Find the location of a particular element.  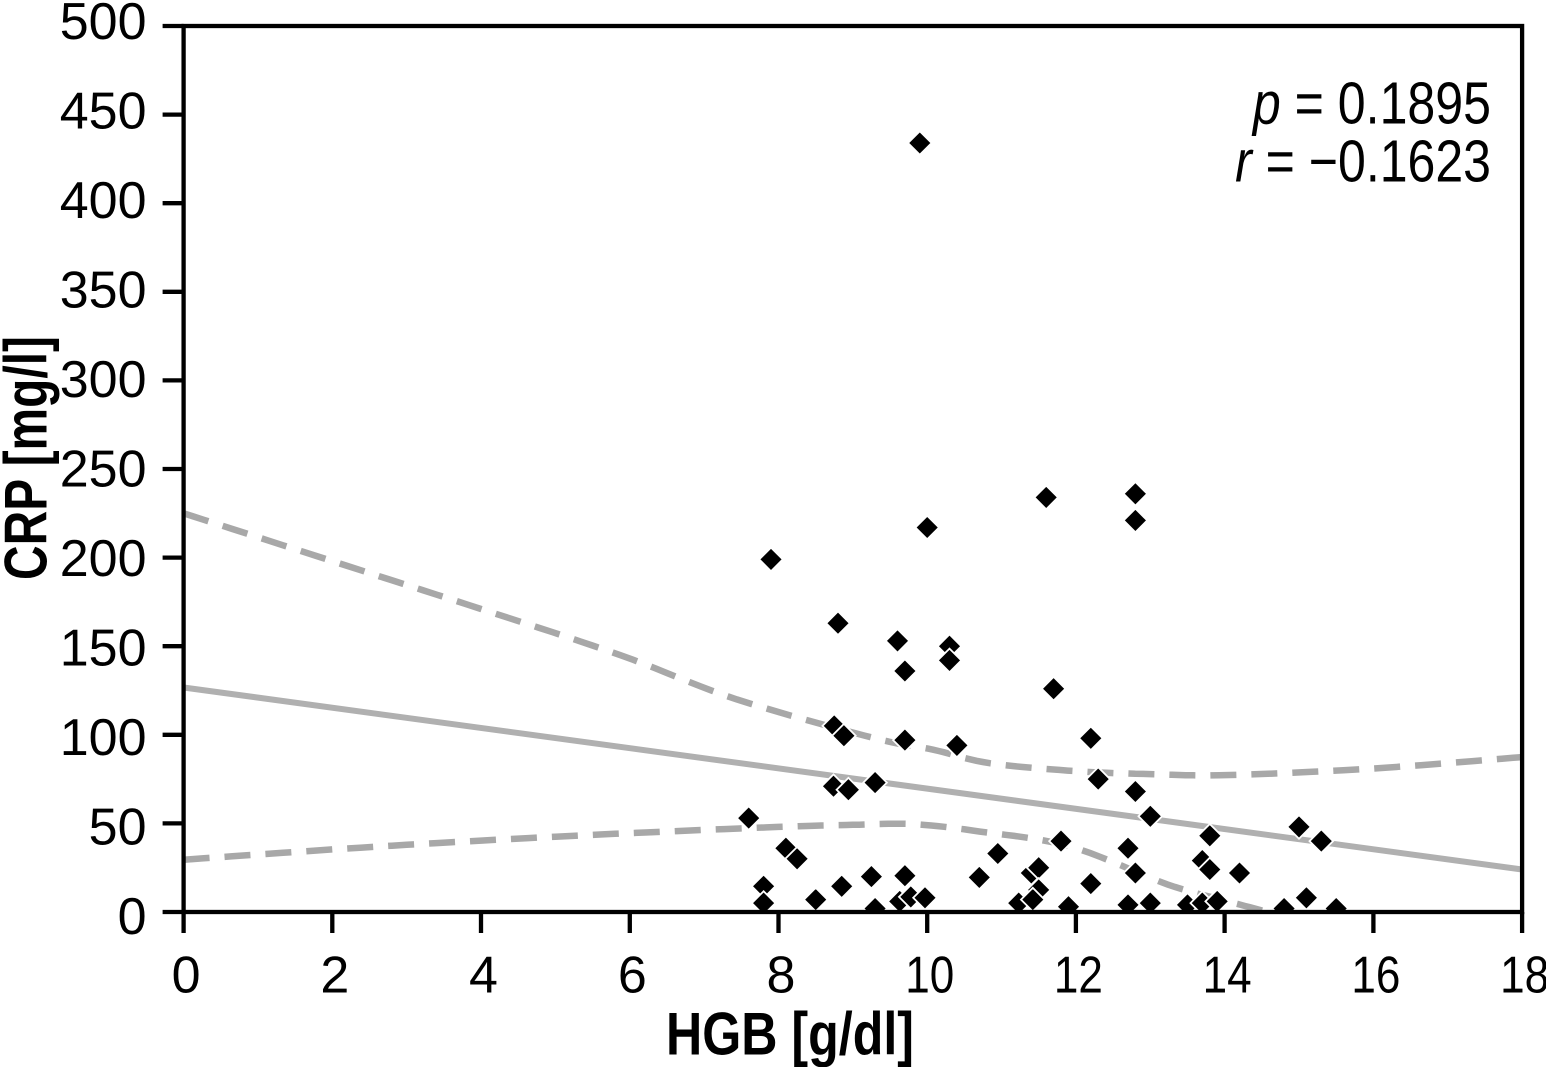

svg-text: 18 is located at coordinates (1523, 976).